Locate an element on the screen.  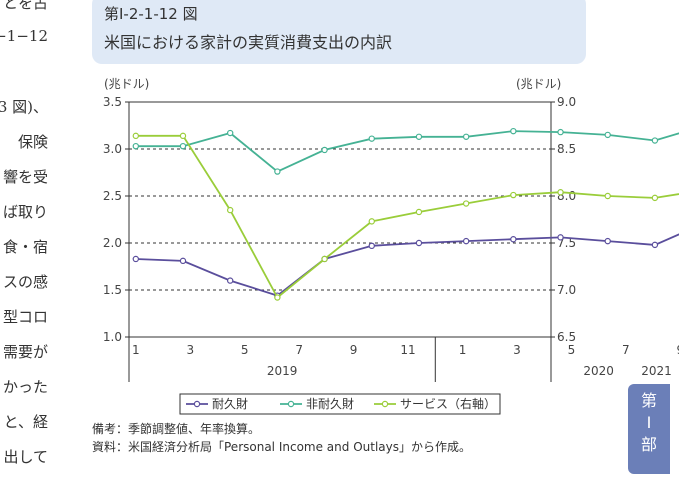
left-y-tick-label: 3.0 is located at coordinates (112, 149).